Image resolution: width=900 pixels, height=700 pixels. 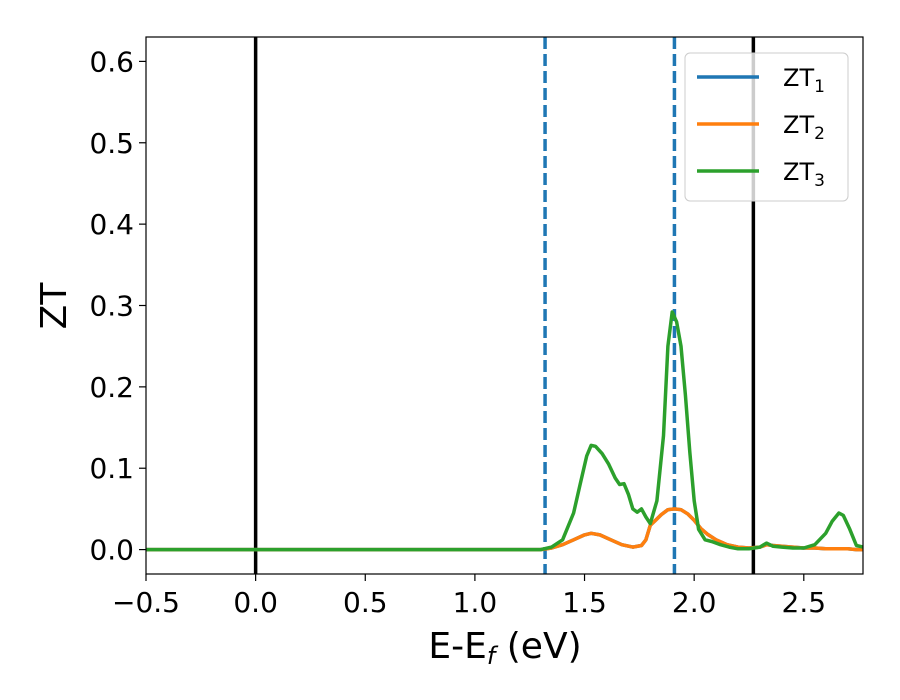 What do you see at coordinates (111, 143) in the screenshot?
I see `y-tick-label: 0.5` at bounding box center [111, 143].